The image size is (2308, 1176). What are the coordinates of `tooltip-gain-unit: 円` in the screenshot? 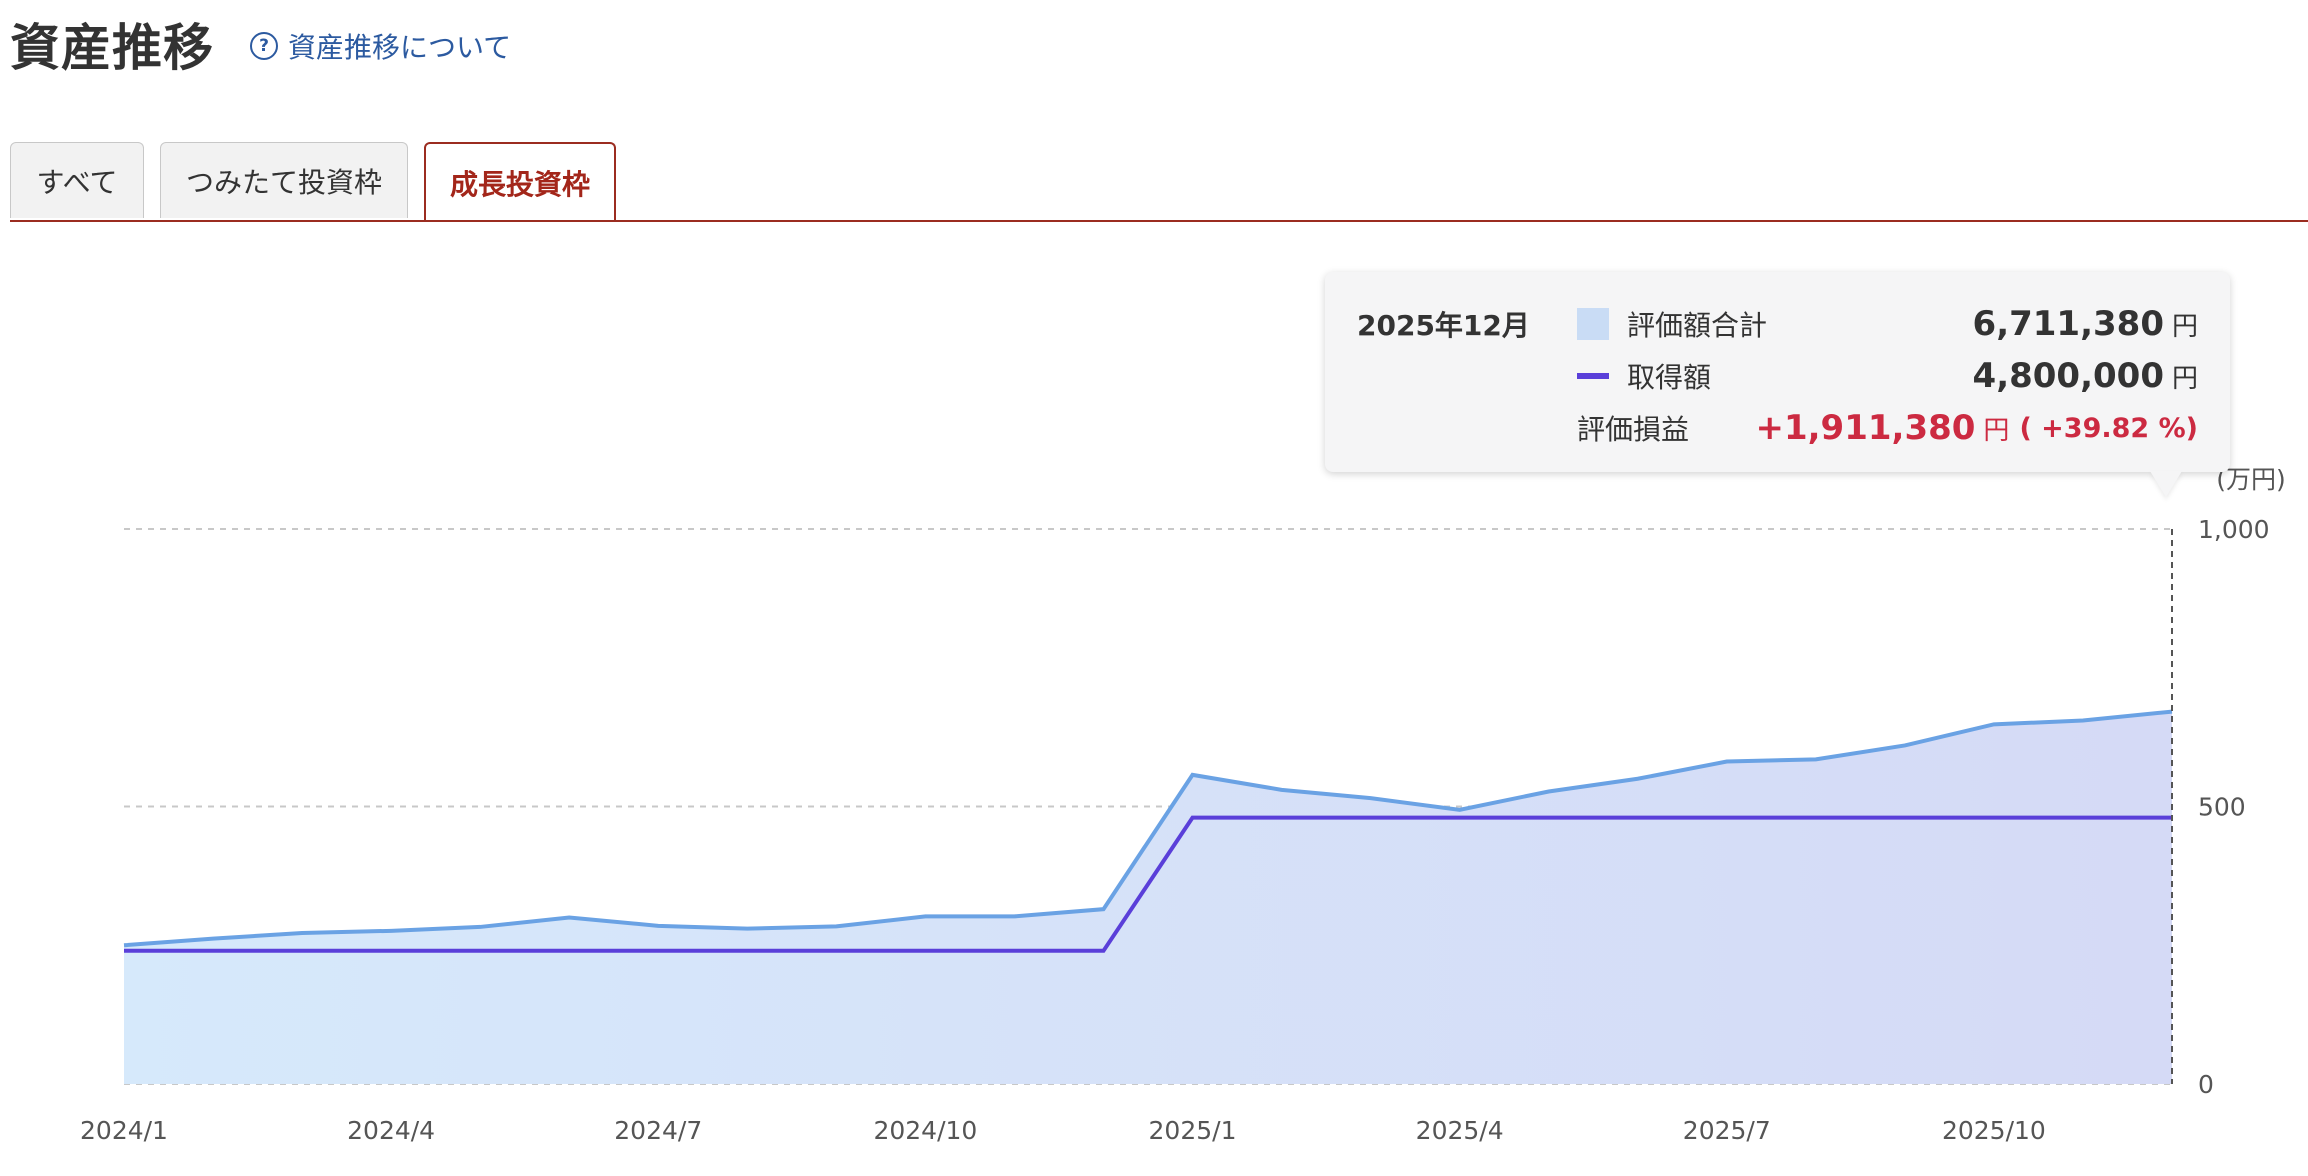 It's located at (1996, 430).